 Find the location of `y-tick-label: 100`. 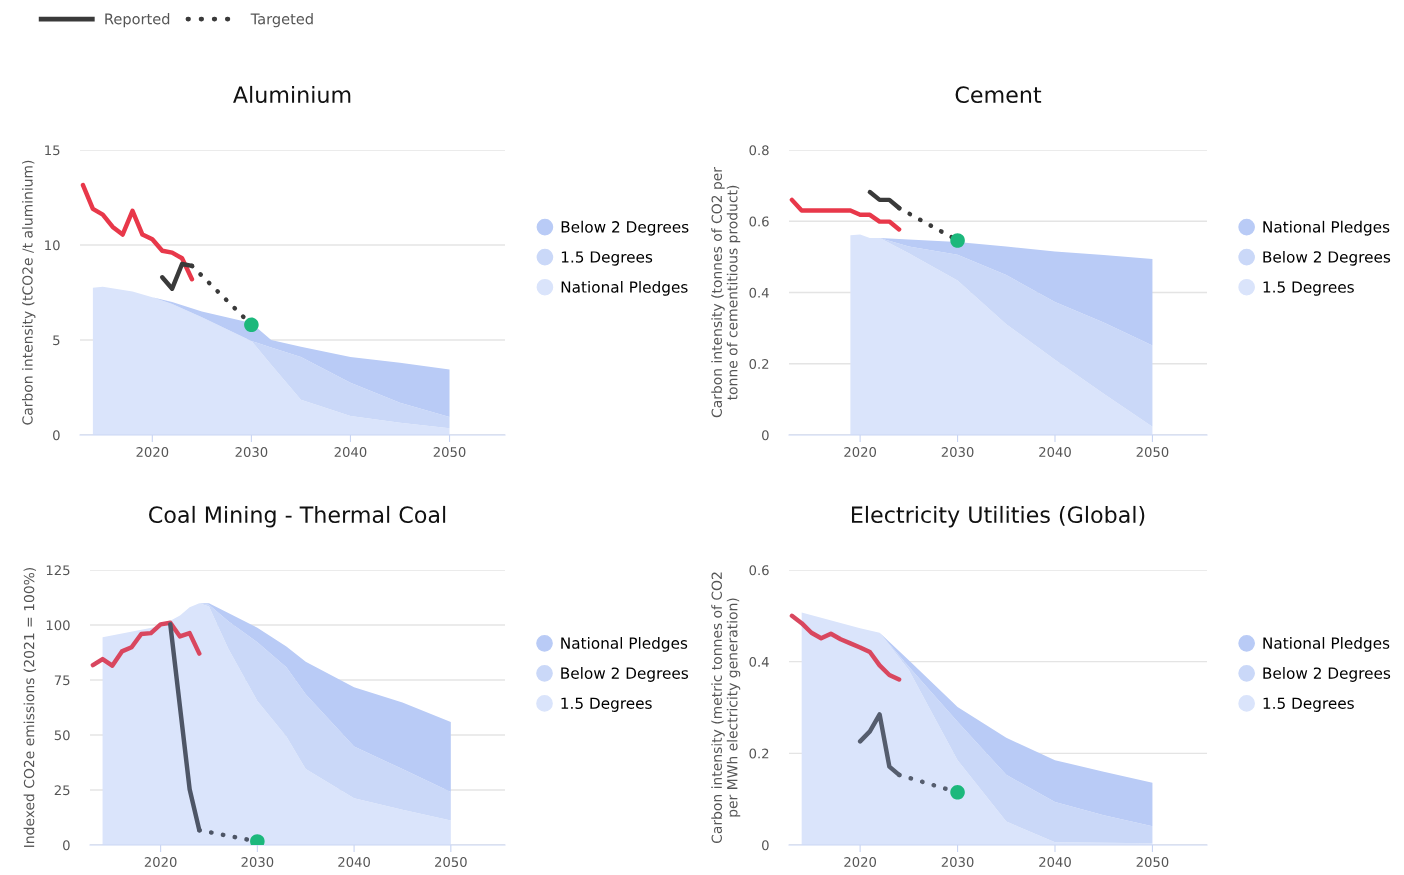

y-tick-label: 100 is located at coordinates (58, 625).